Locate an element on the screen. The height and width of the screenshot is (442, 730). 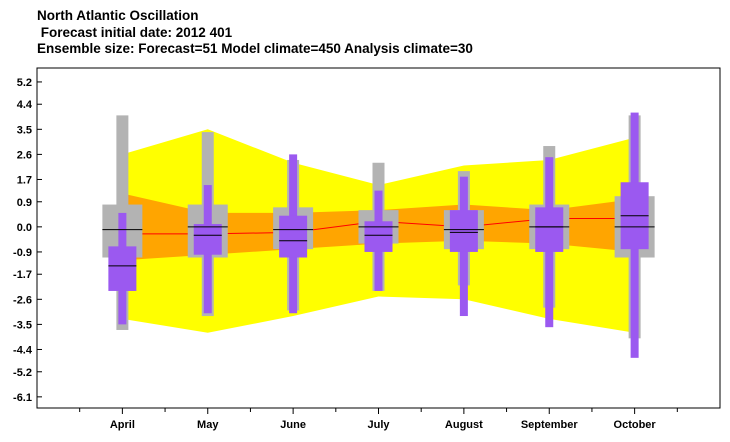
y-tick-label: 5.2 is located at coordinates (24, 83).